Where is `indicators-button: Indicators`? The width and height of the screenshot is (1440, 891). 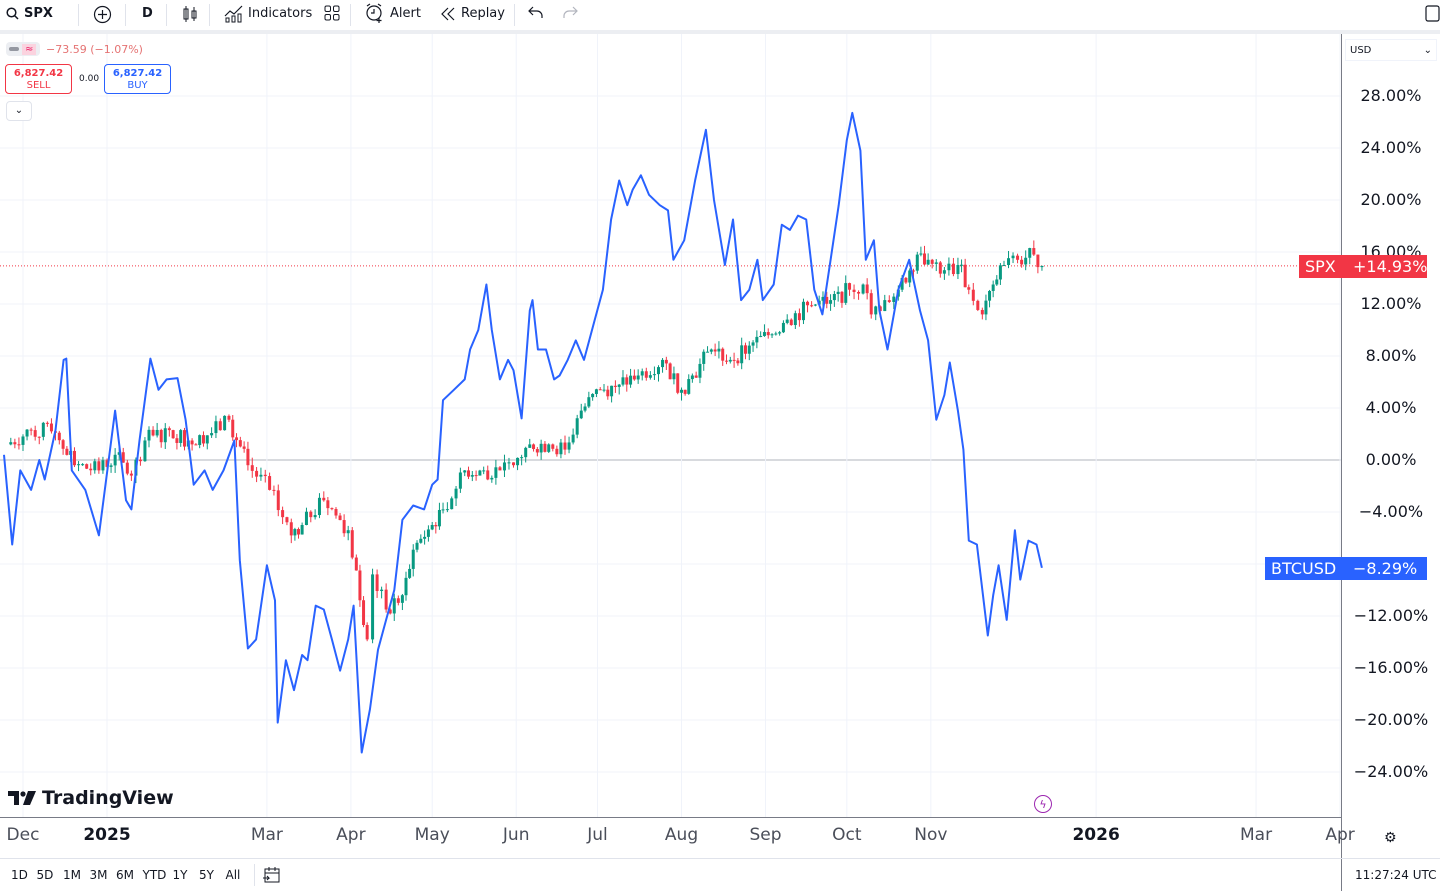
indicators-button: Indicators is located at coordinates (268, 13).